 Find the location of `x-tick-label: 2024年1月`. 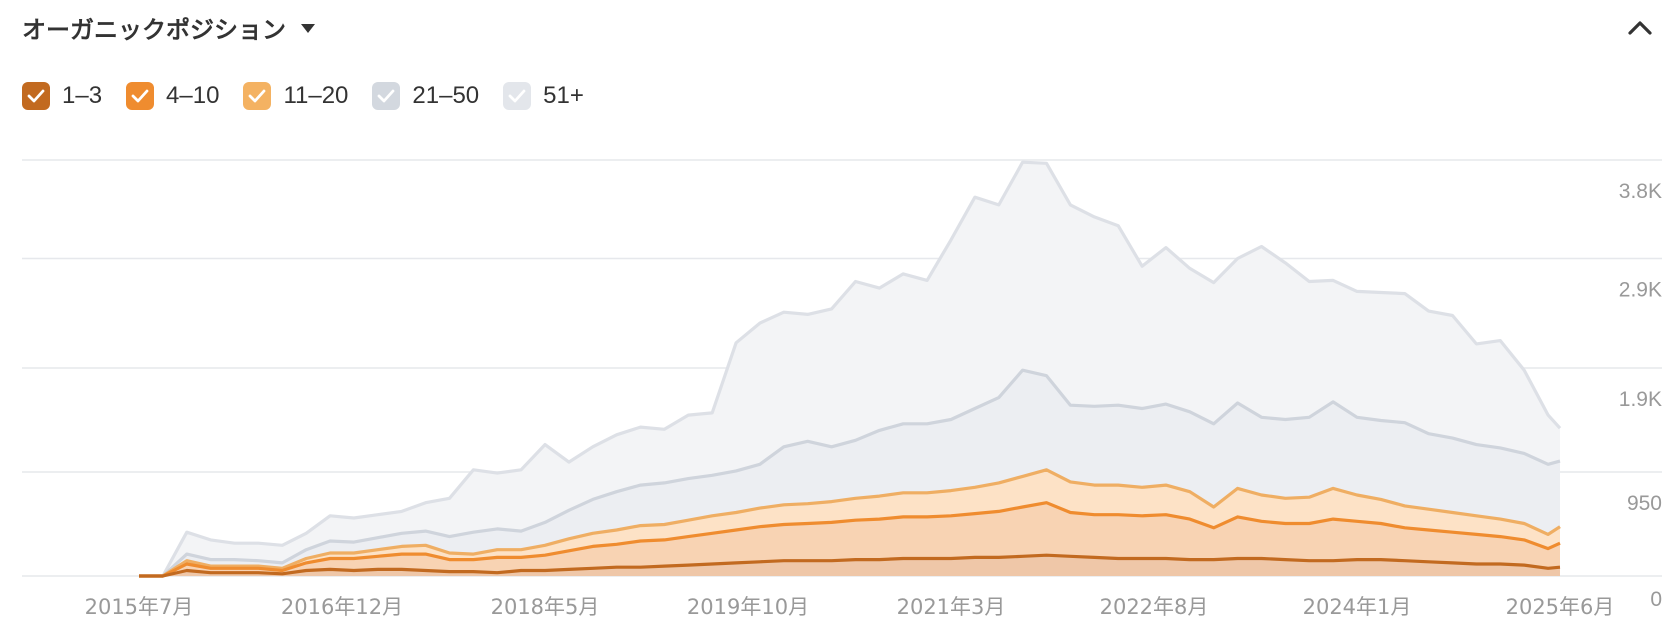

x-tick-label: 2024年1月 is located at coordinates (1357, 607).